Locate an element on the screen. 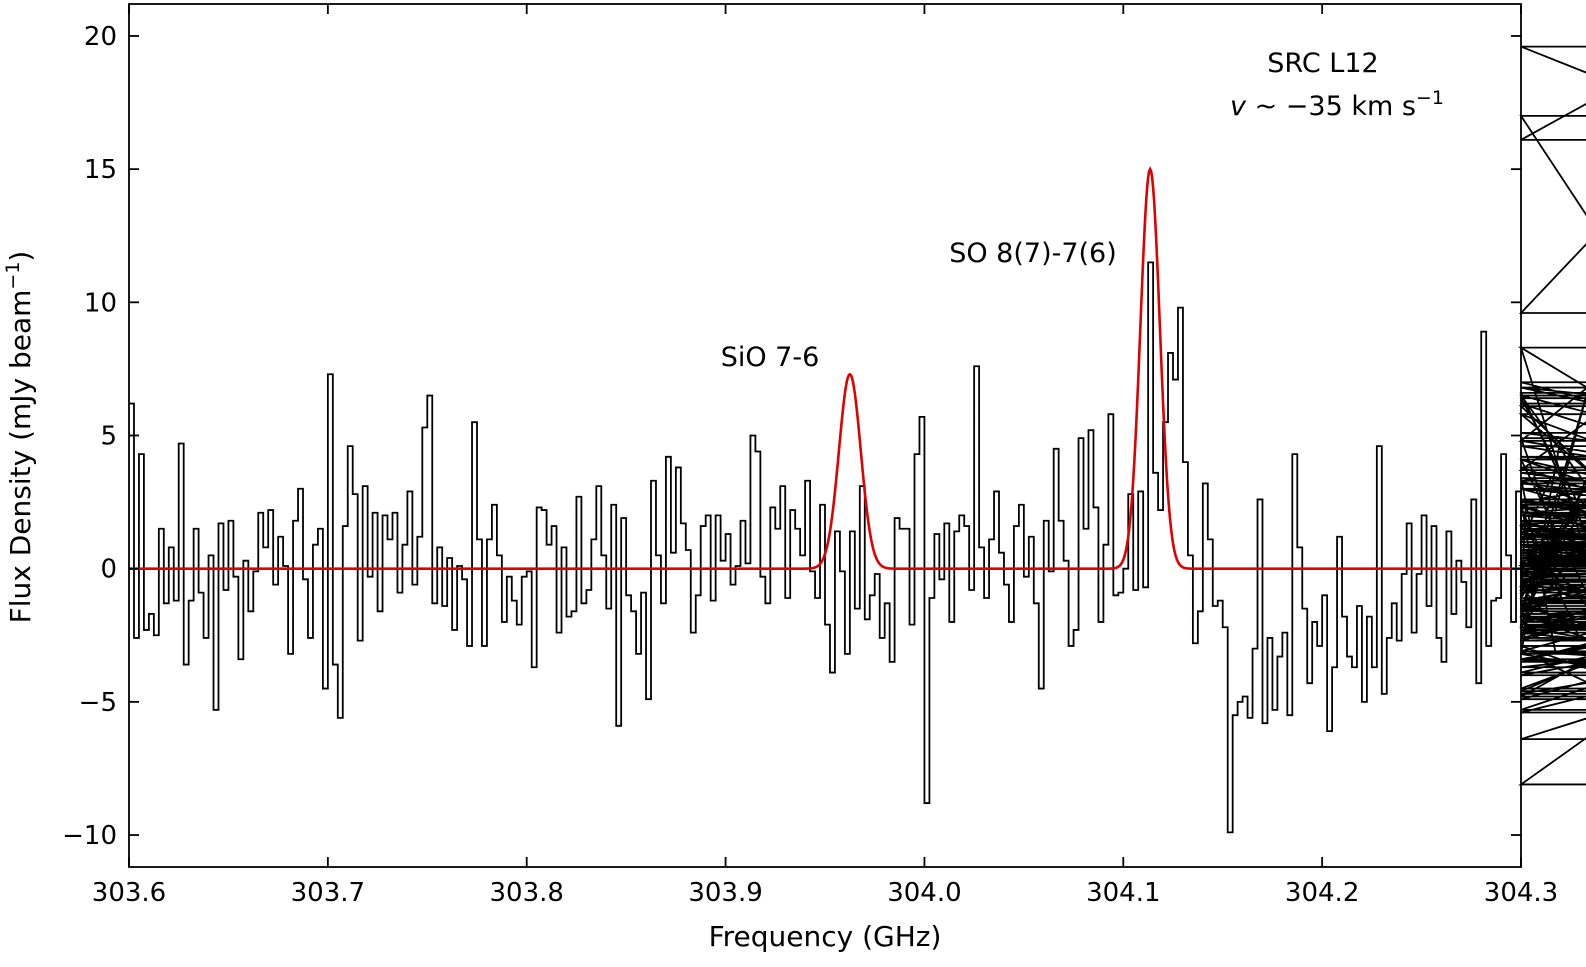  x-tick-label: 304.3 is located at coordinates (1521, 893).